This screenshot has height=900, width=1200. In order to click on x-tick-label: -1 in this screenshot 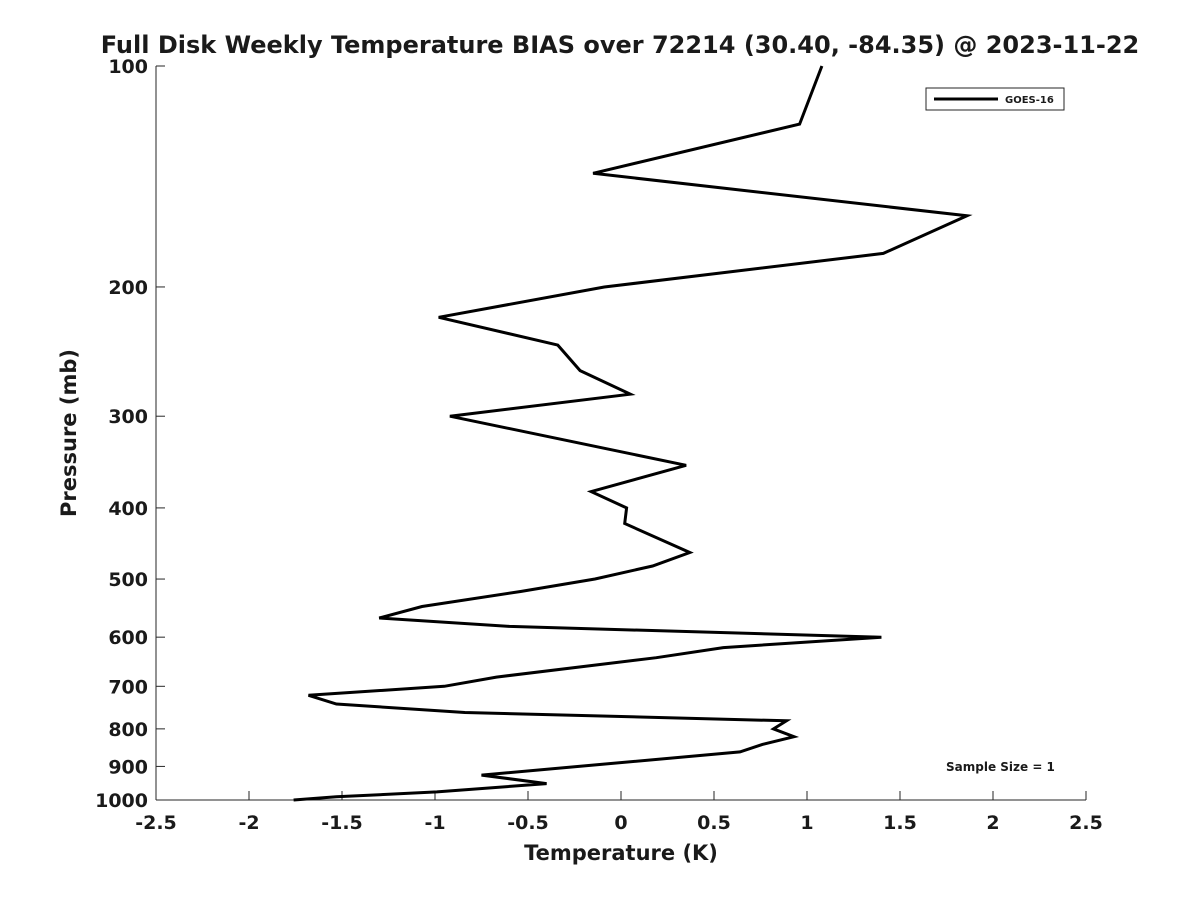, I will do `click(434, 823)`.